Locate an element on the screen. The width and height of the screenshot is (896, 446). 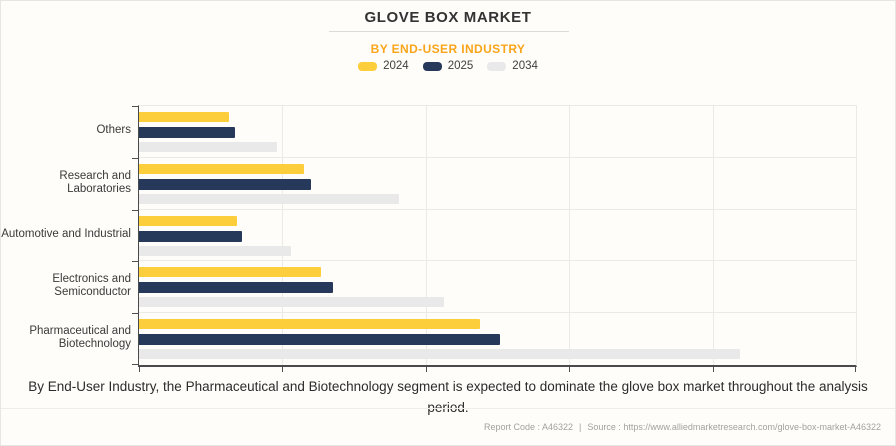
report-code: Report Code : A46322 is located at coordinates (528, 427).